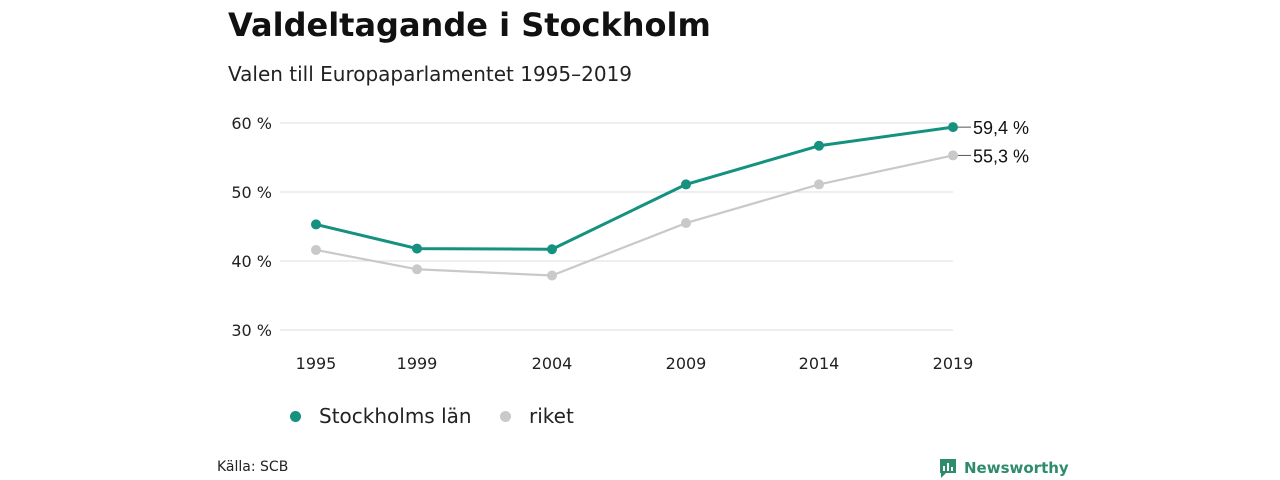 This screenshot has height=480, width=1280. What do you see at coordinates (430, 74) in the screenshot?
I see `chart-subtitle: Valen till Europaparlamentet 1995–2019` at bounding box center [430, 74].